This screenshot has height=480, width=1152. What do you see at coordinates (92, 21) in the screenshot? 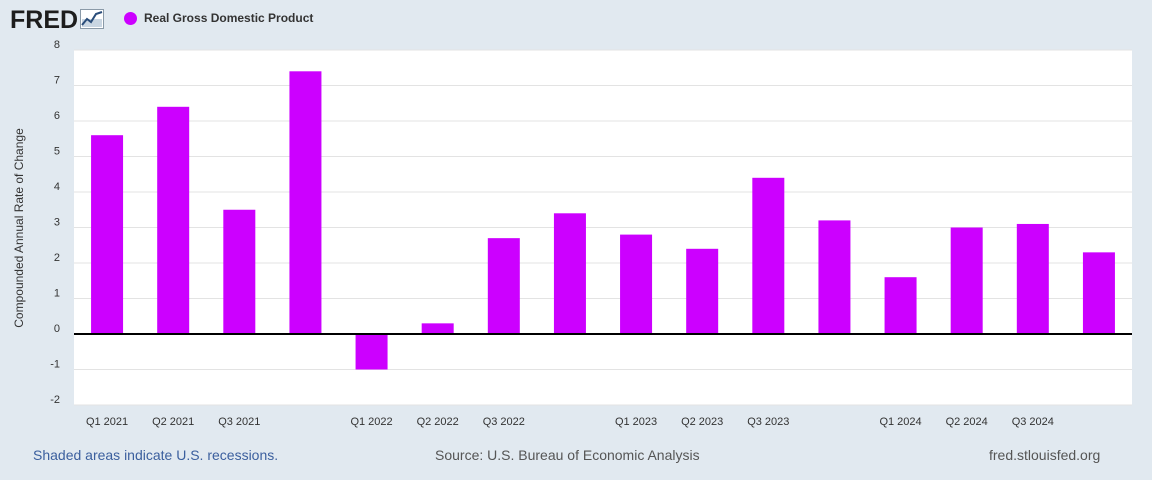
I see `line-chart-icon` at bounding box center [92, 21].